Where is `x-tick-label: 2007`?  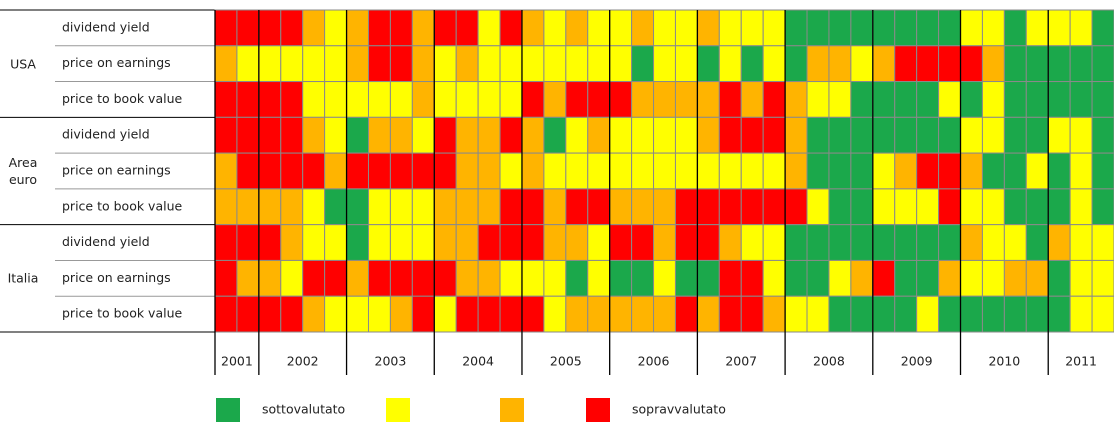
x-tick-label: 2007 is located at coordinates (741, 361).